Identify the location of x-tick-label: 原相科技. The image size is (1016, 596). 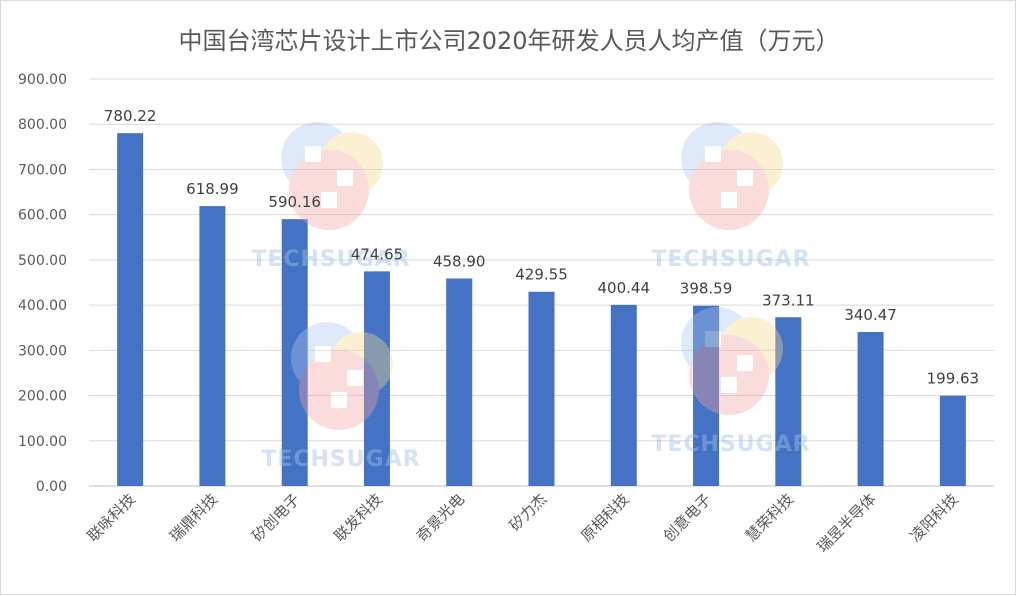
(604, 517).